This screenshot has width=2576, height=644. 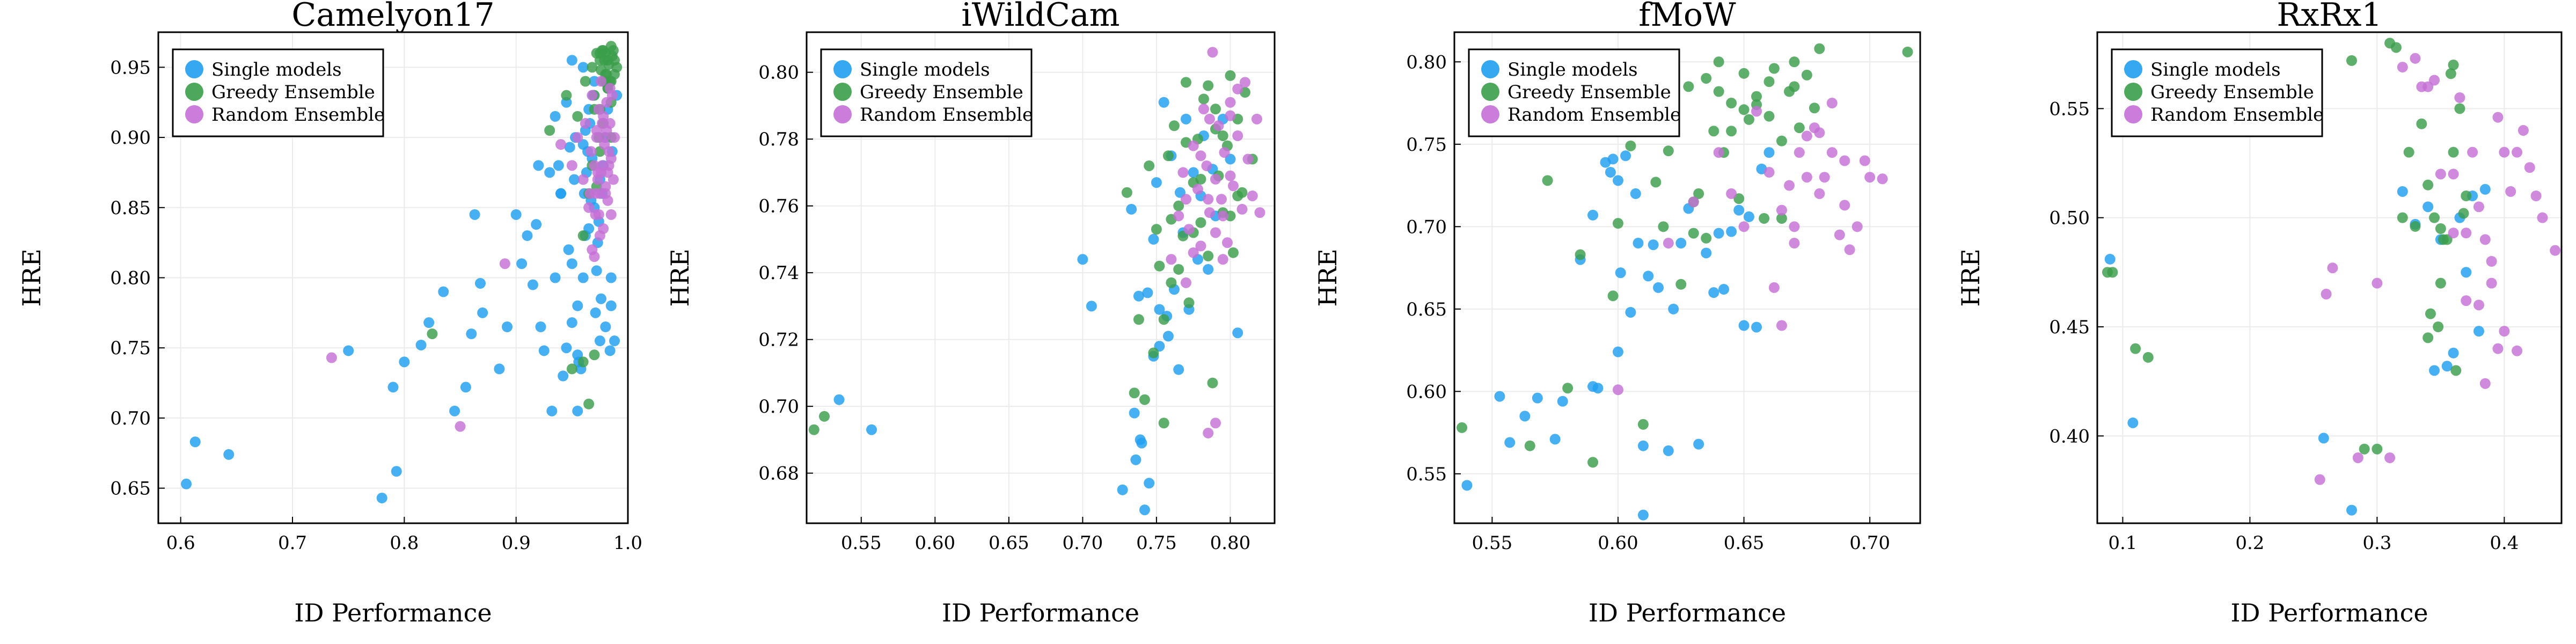 I want to click on y-tick-label: 0.68, so click(x=778, y=474).